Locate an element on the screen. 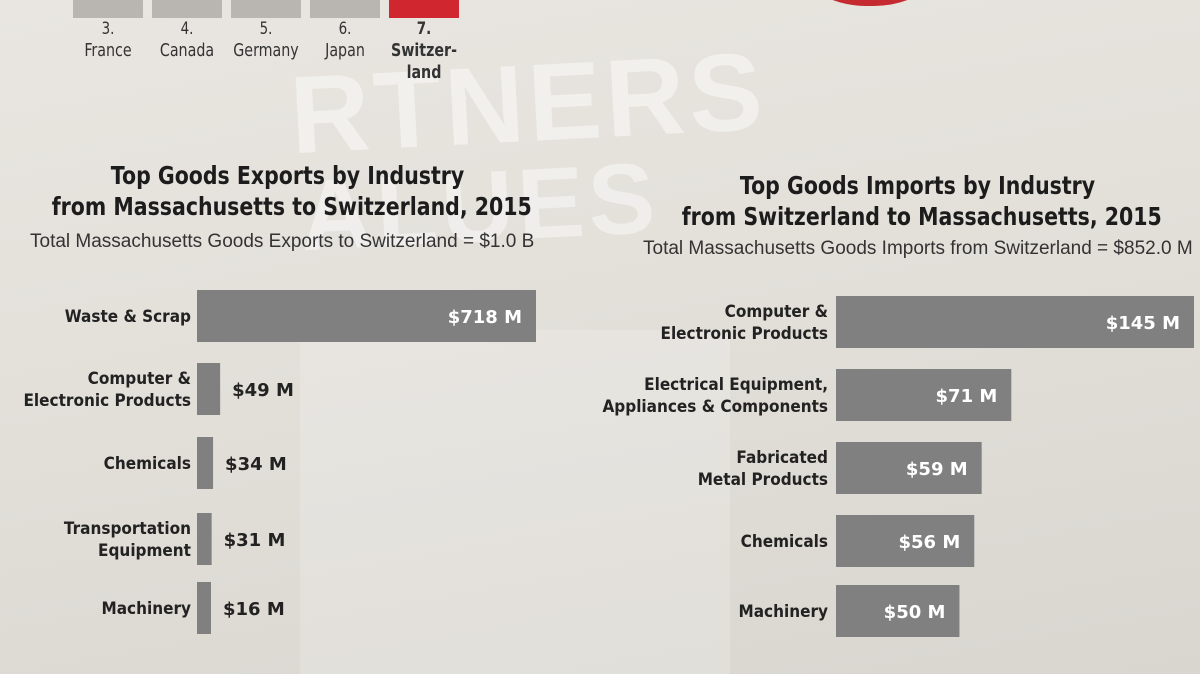 This screenshot has width=1200, height=674. ranking-country: Germany is located at coordinates (266, 50).